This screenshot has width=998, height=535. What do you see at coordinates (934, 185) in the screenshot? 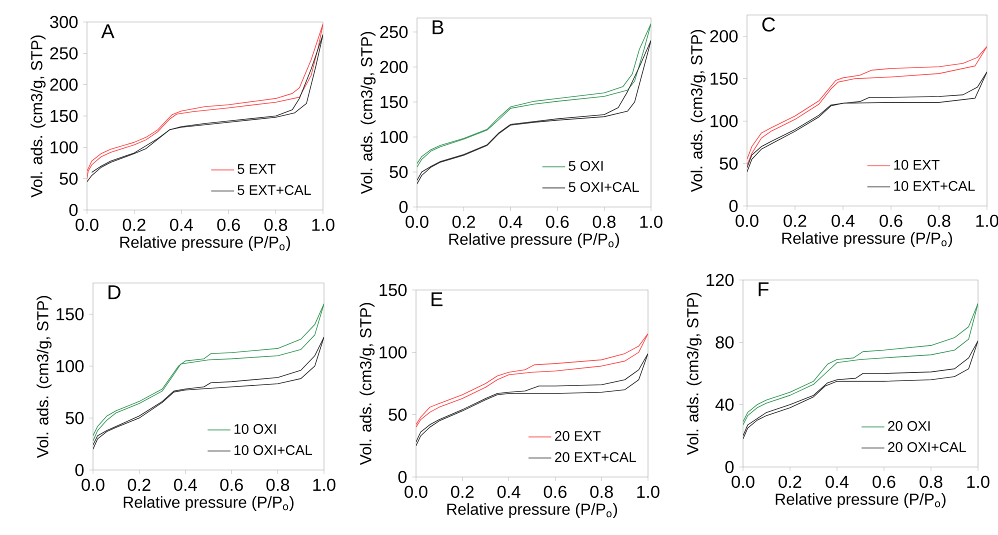
I see `legend-label: 10 EXT+CAL` at bounding box center [934, 185].